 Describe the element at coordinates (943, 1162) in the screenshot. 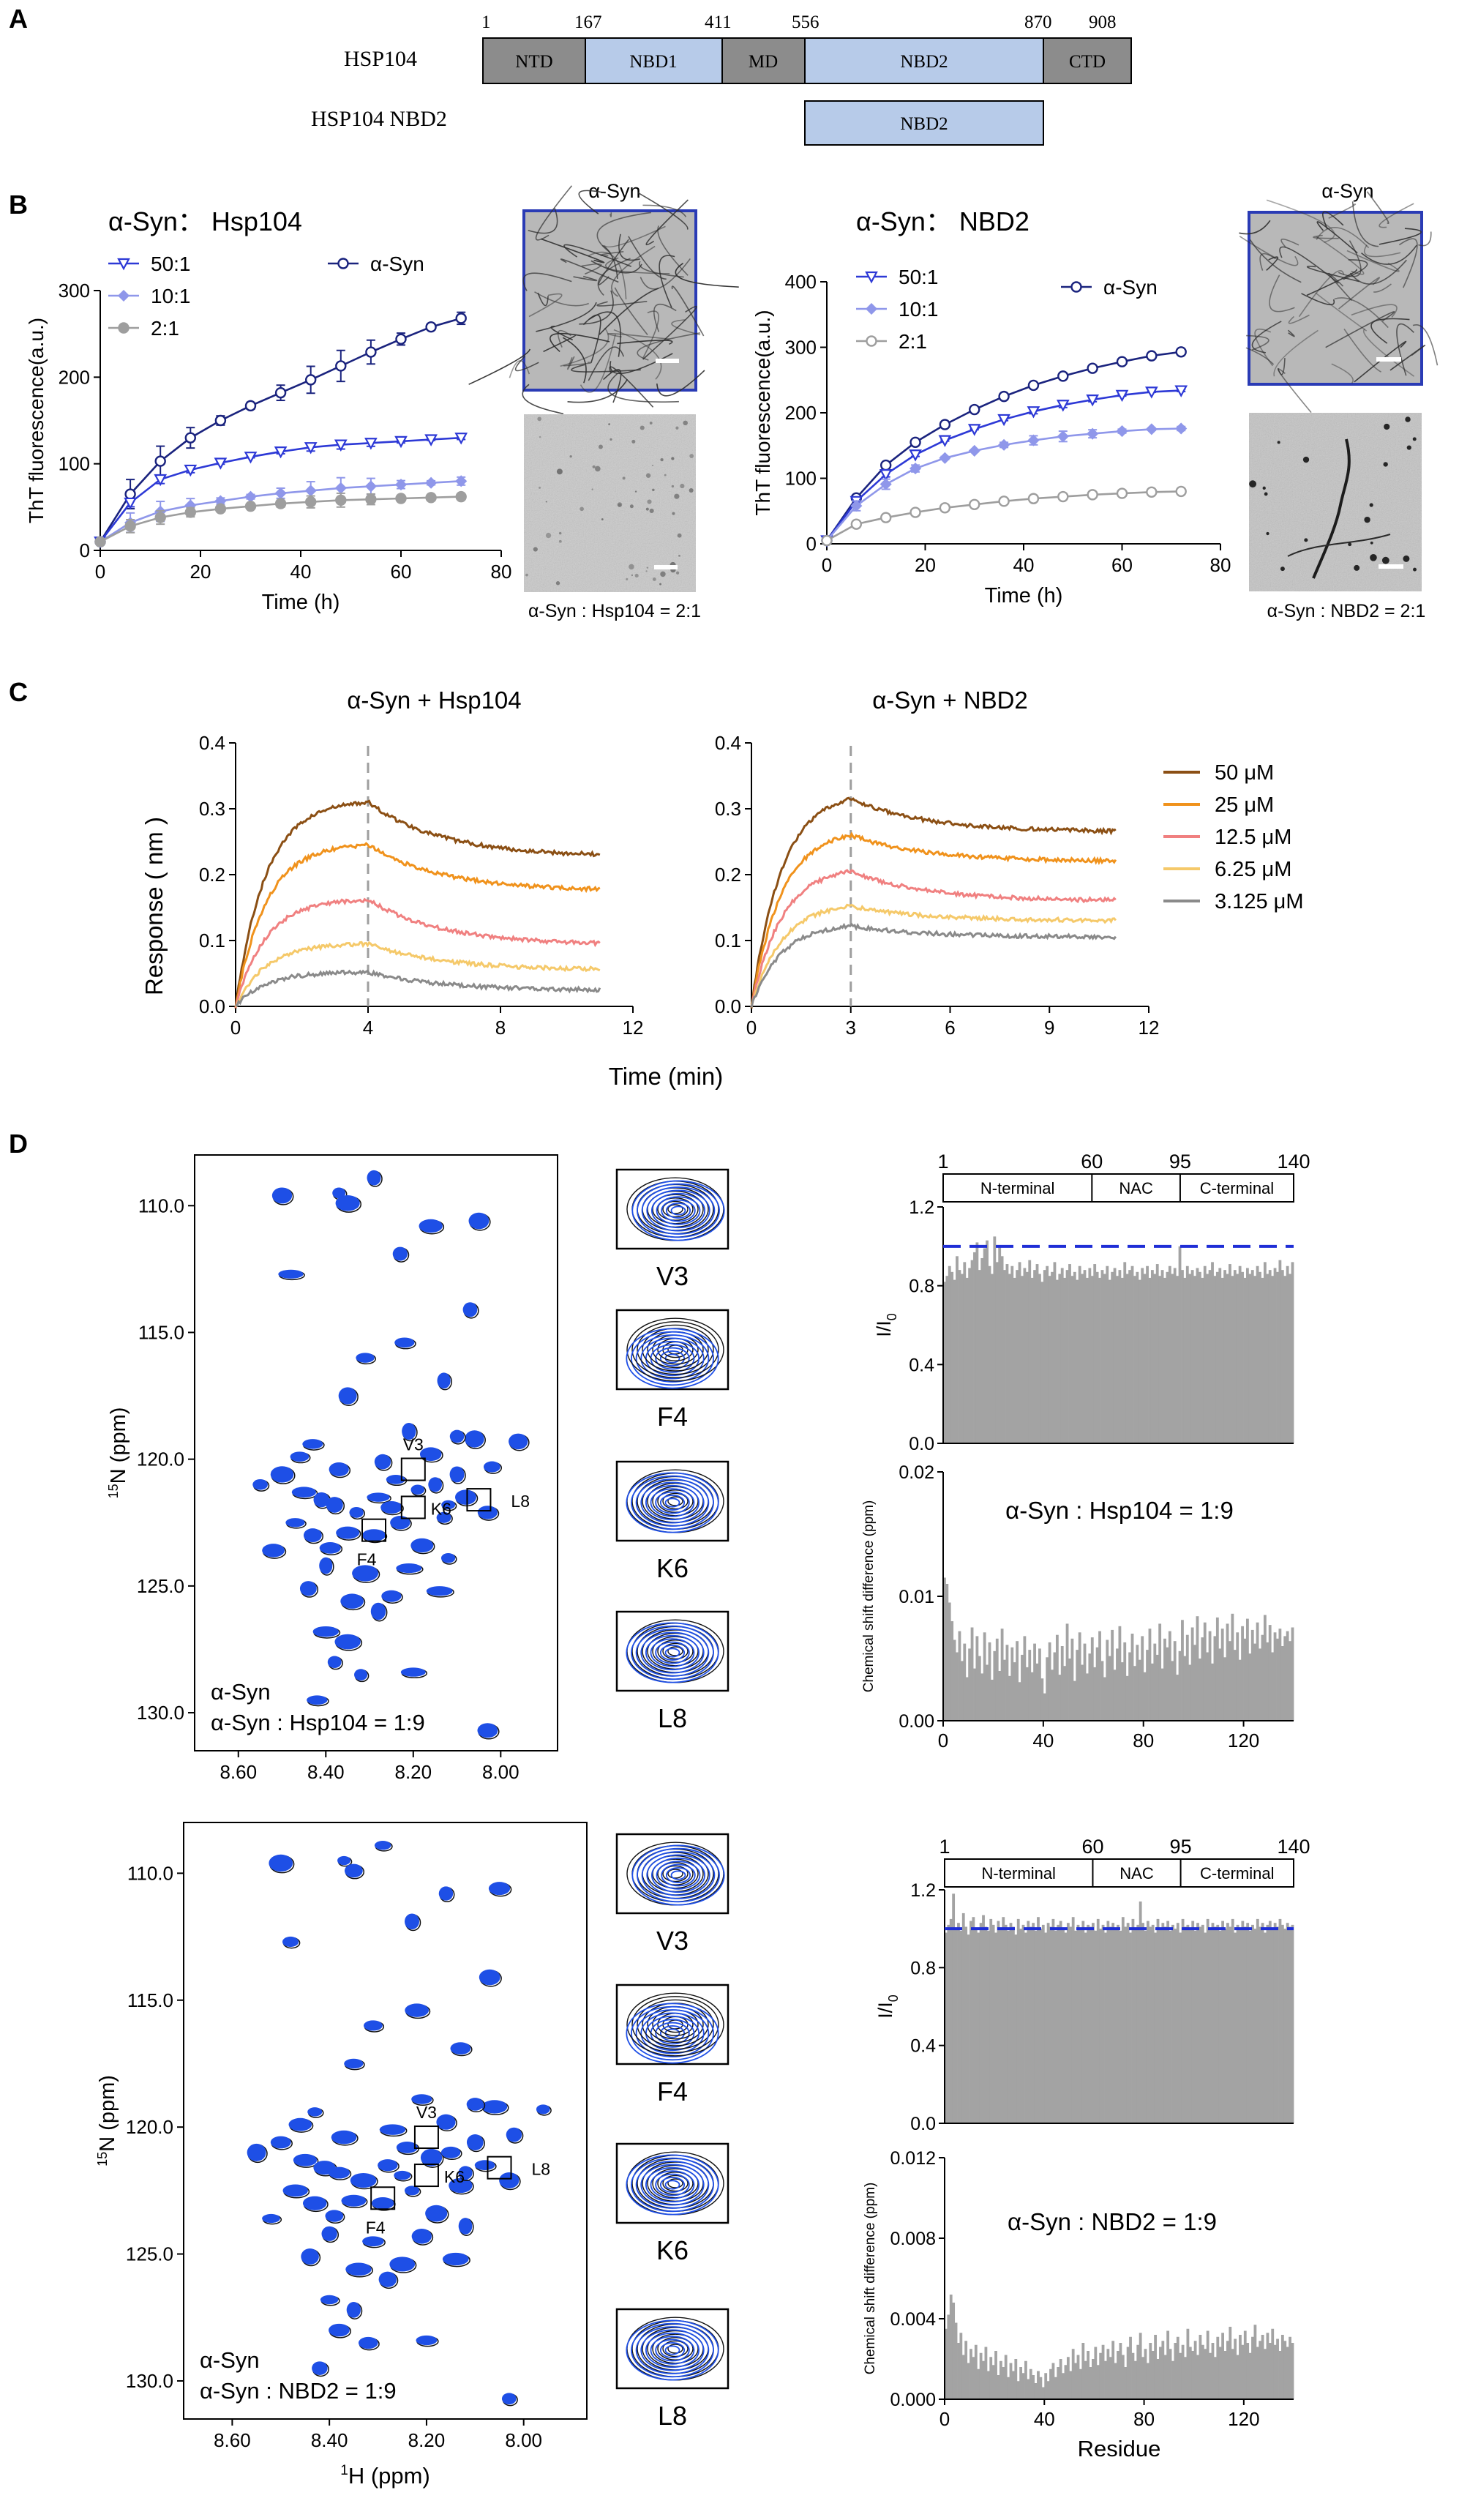

I see `region-tick-label: 1` at that location.